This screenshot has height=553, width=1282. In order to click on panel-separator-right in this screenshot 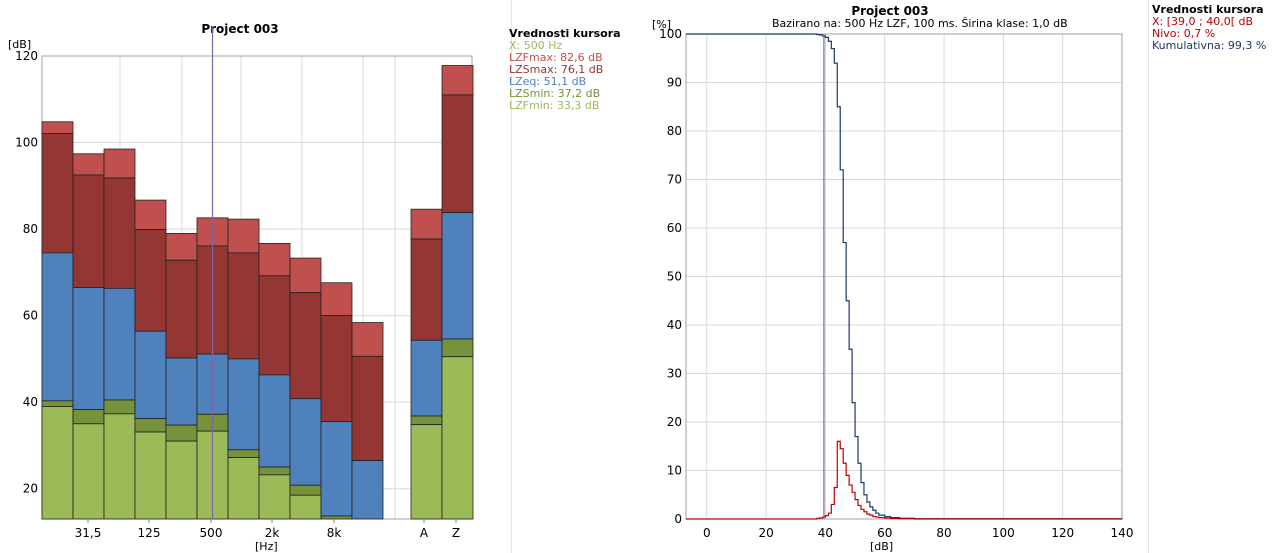, I will do `click(1148, 276)`.